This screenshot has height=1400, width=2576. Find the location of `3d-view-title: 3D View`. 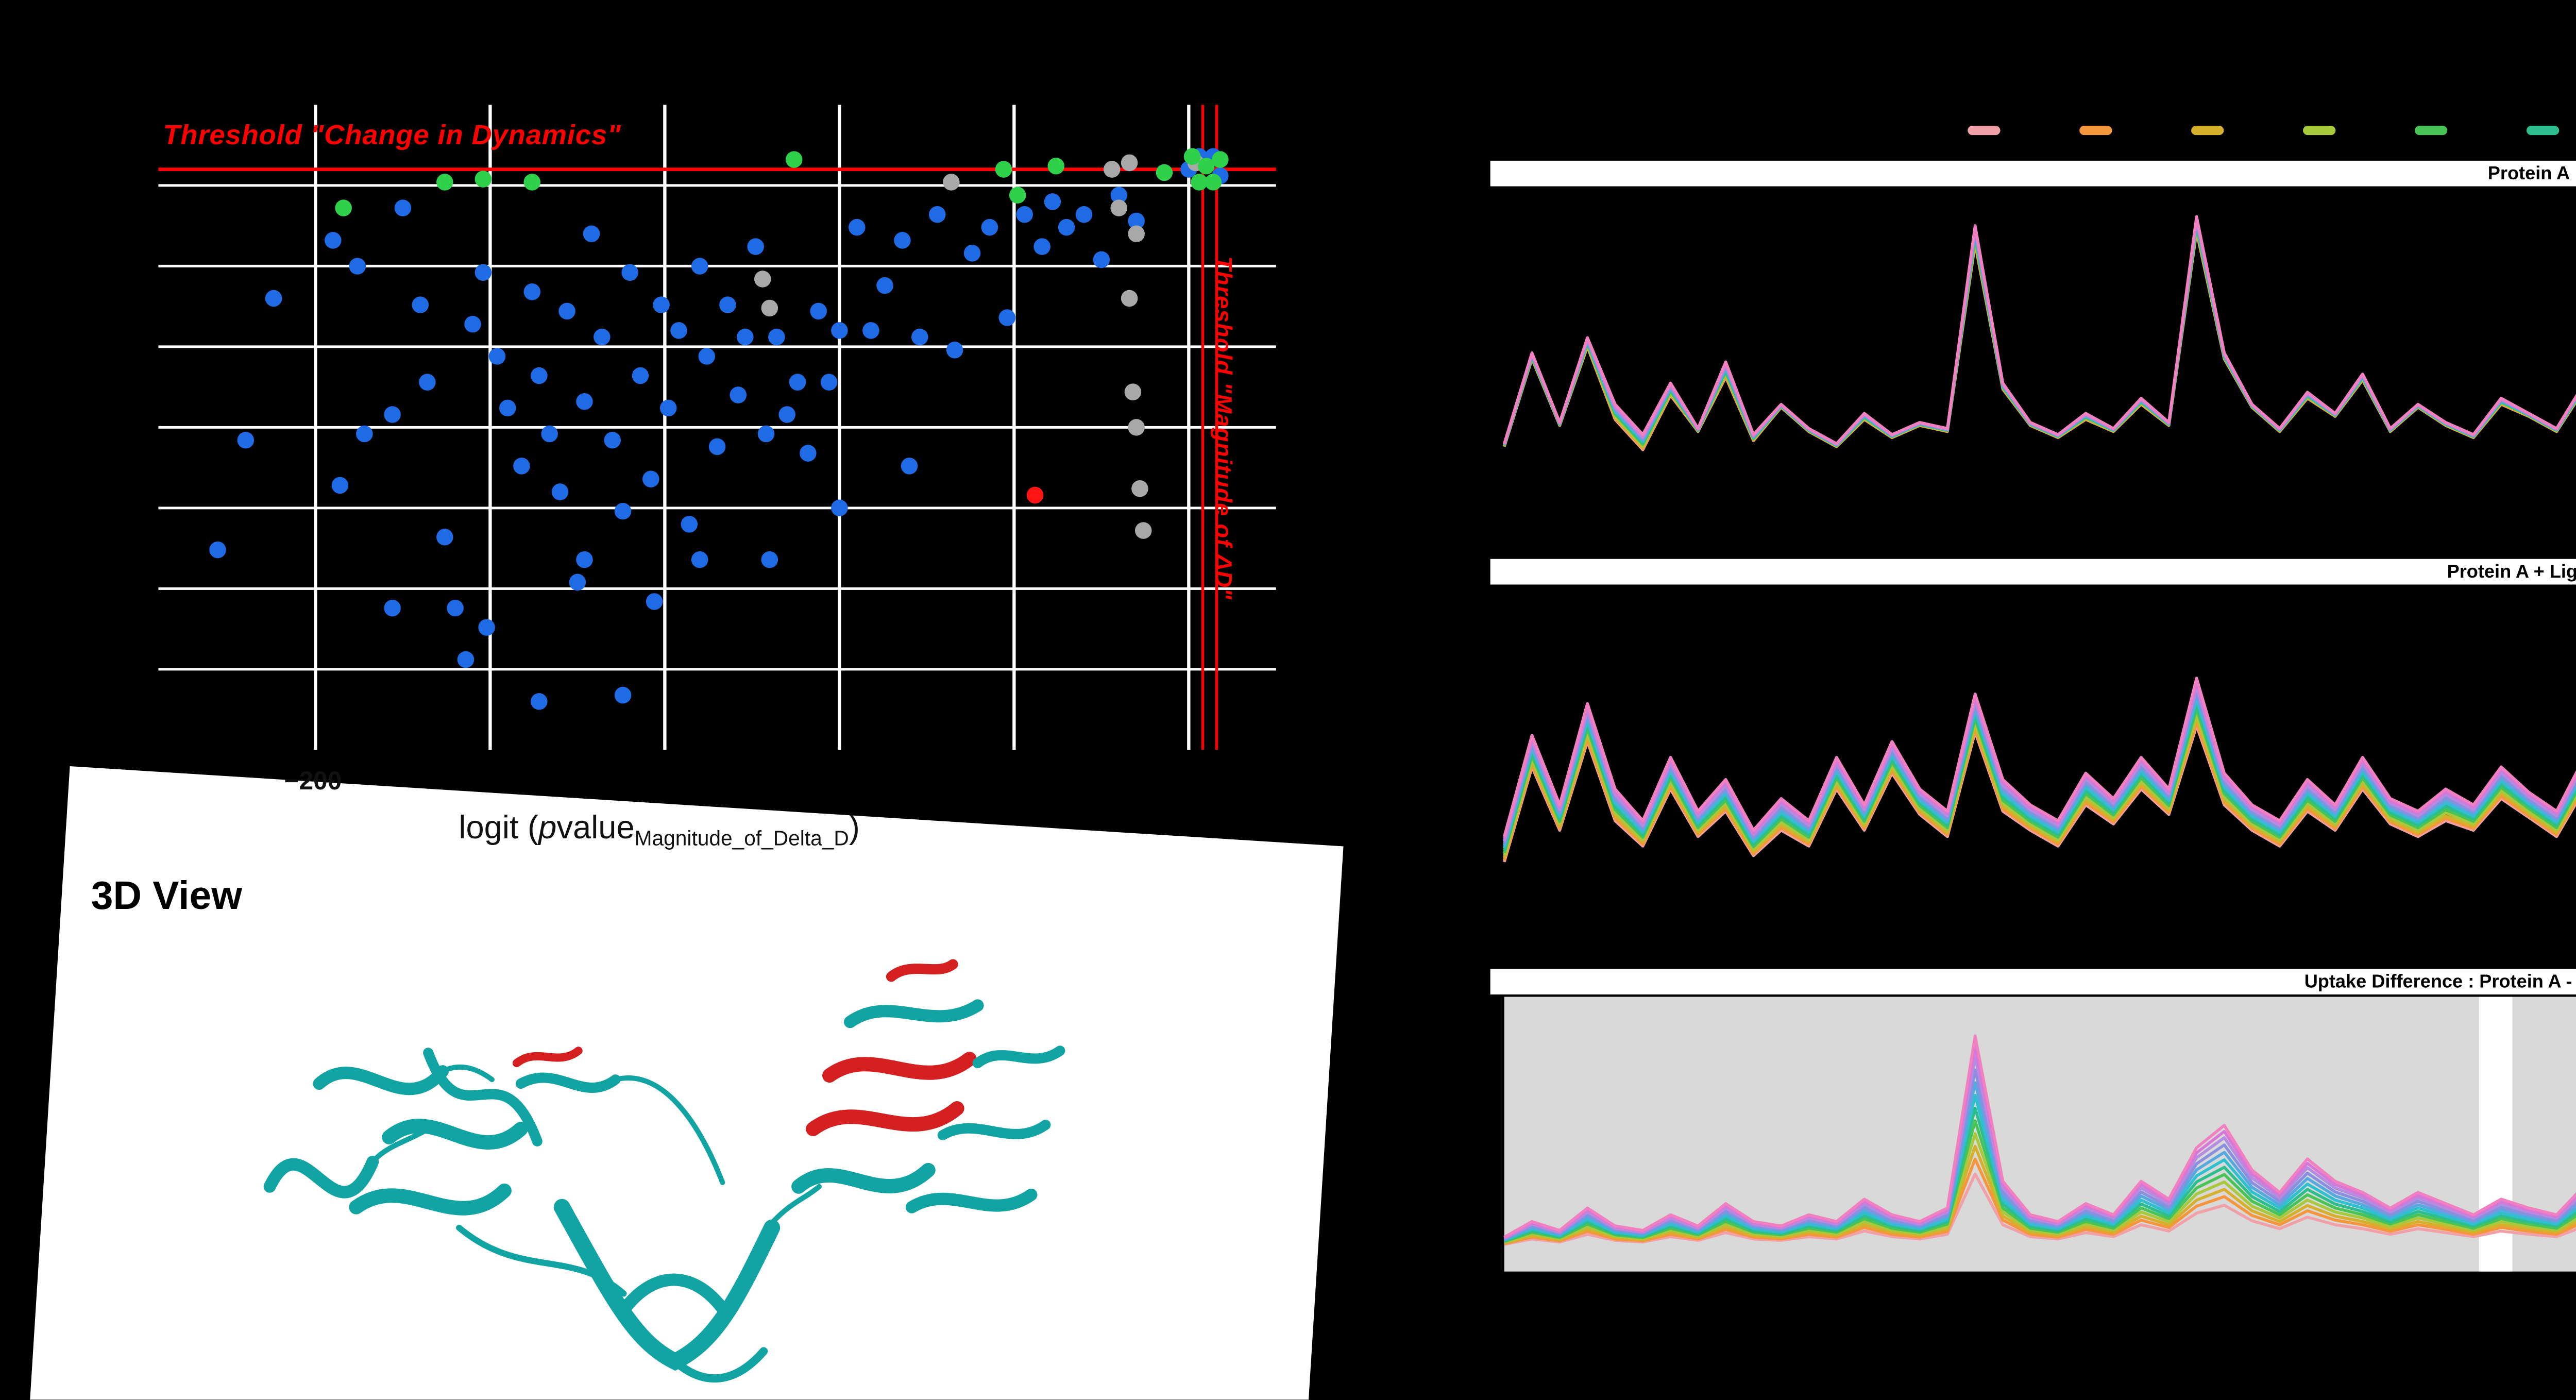

3d-view-title: 3D View is located at coordinates (167, 896).